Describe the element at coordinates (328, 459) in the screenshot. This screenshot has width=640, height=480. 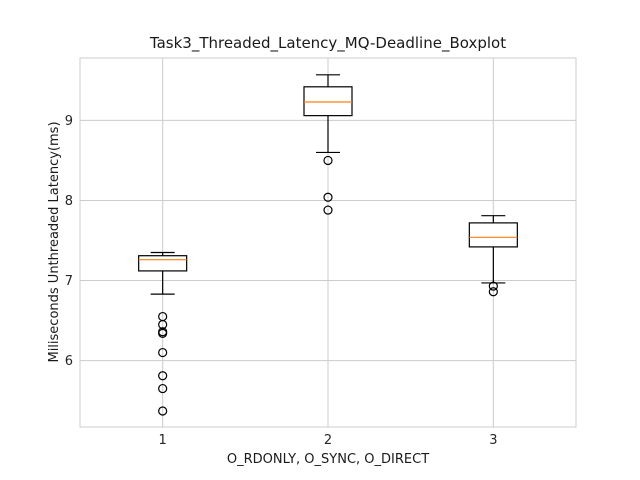
I see `x-axis-label: O_RDONLY, O_SYNC, O_DIRECT` at that location.